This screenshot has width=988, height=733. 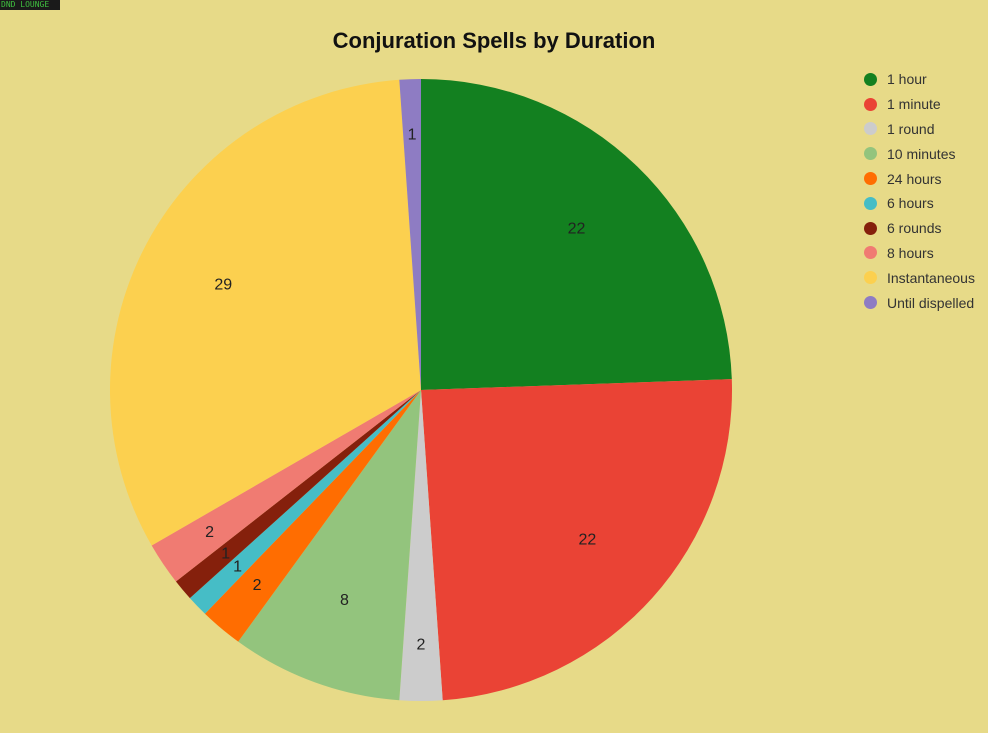 What do you see at coordinates (410, 234) in the screenshot?
I see `pie-slice-until-dispelled` at bounding box center [410, 234].